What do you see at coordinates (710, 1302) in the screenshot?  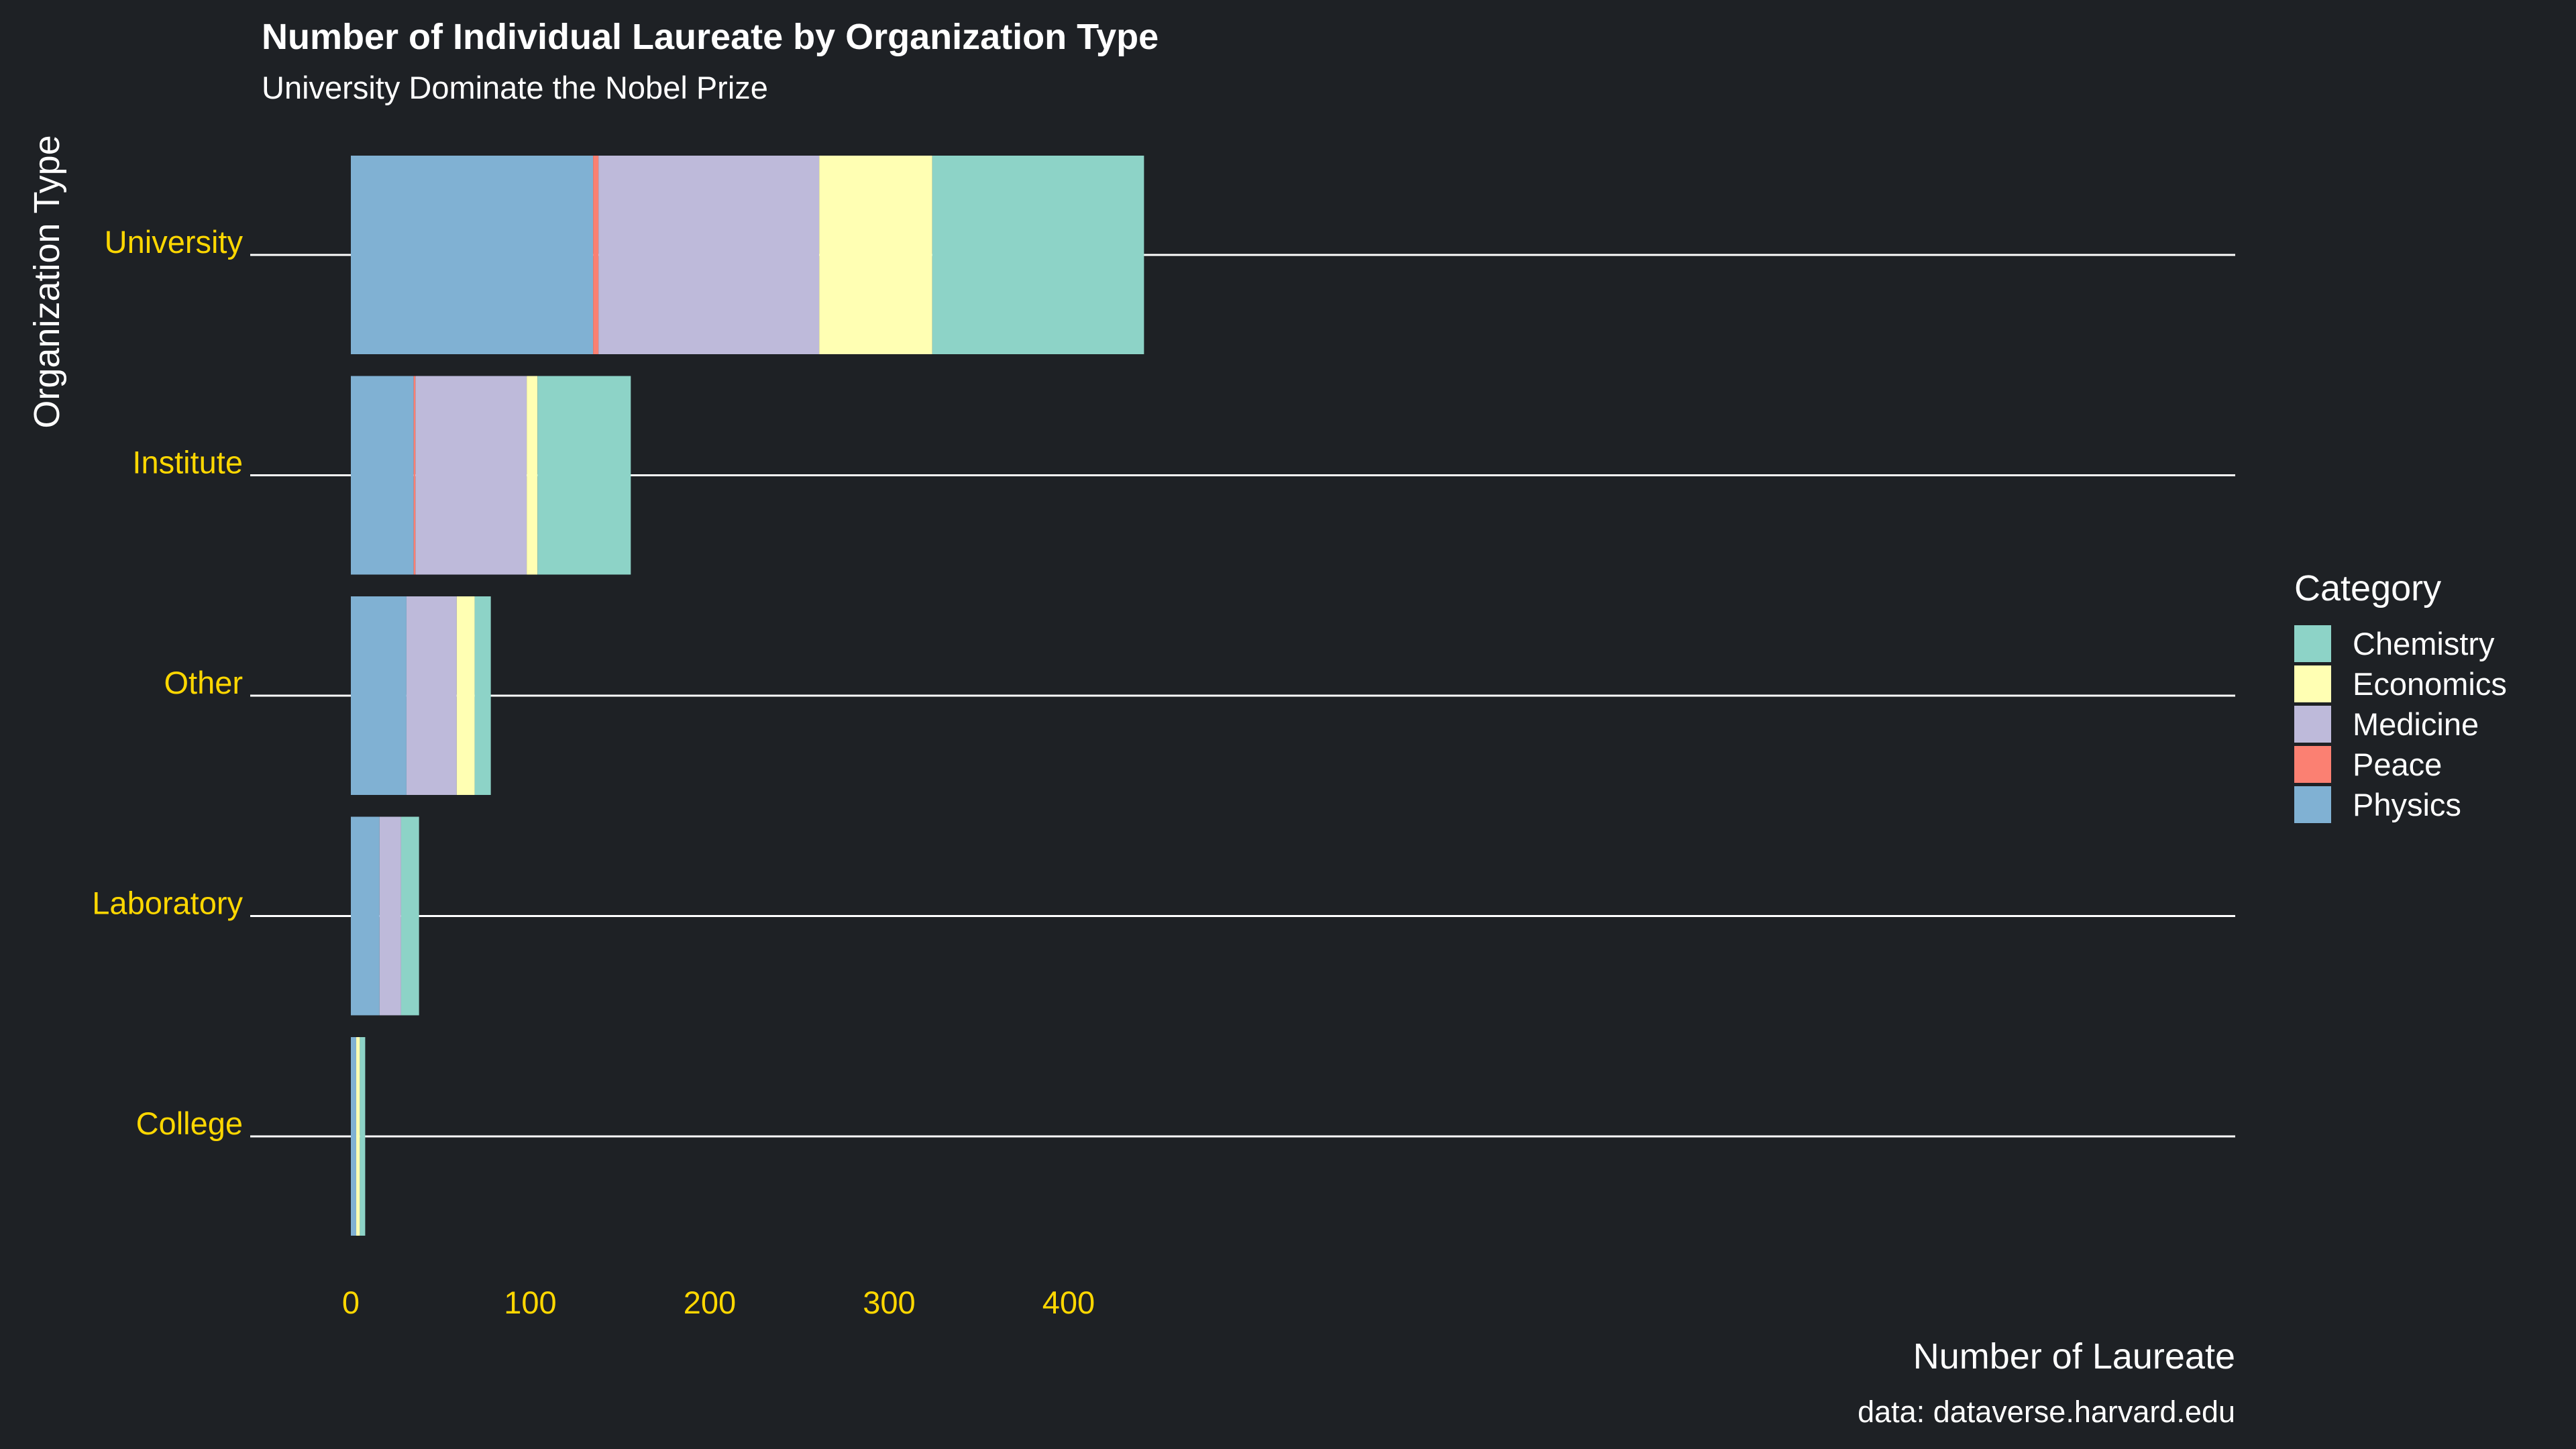 I see `x-tick-label: 200` at bounding box center [710, 1302].